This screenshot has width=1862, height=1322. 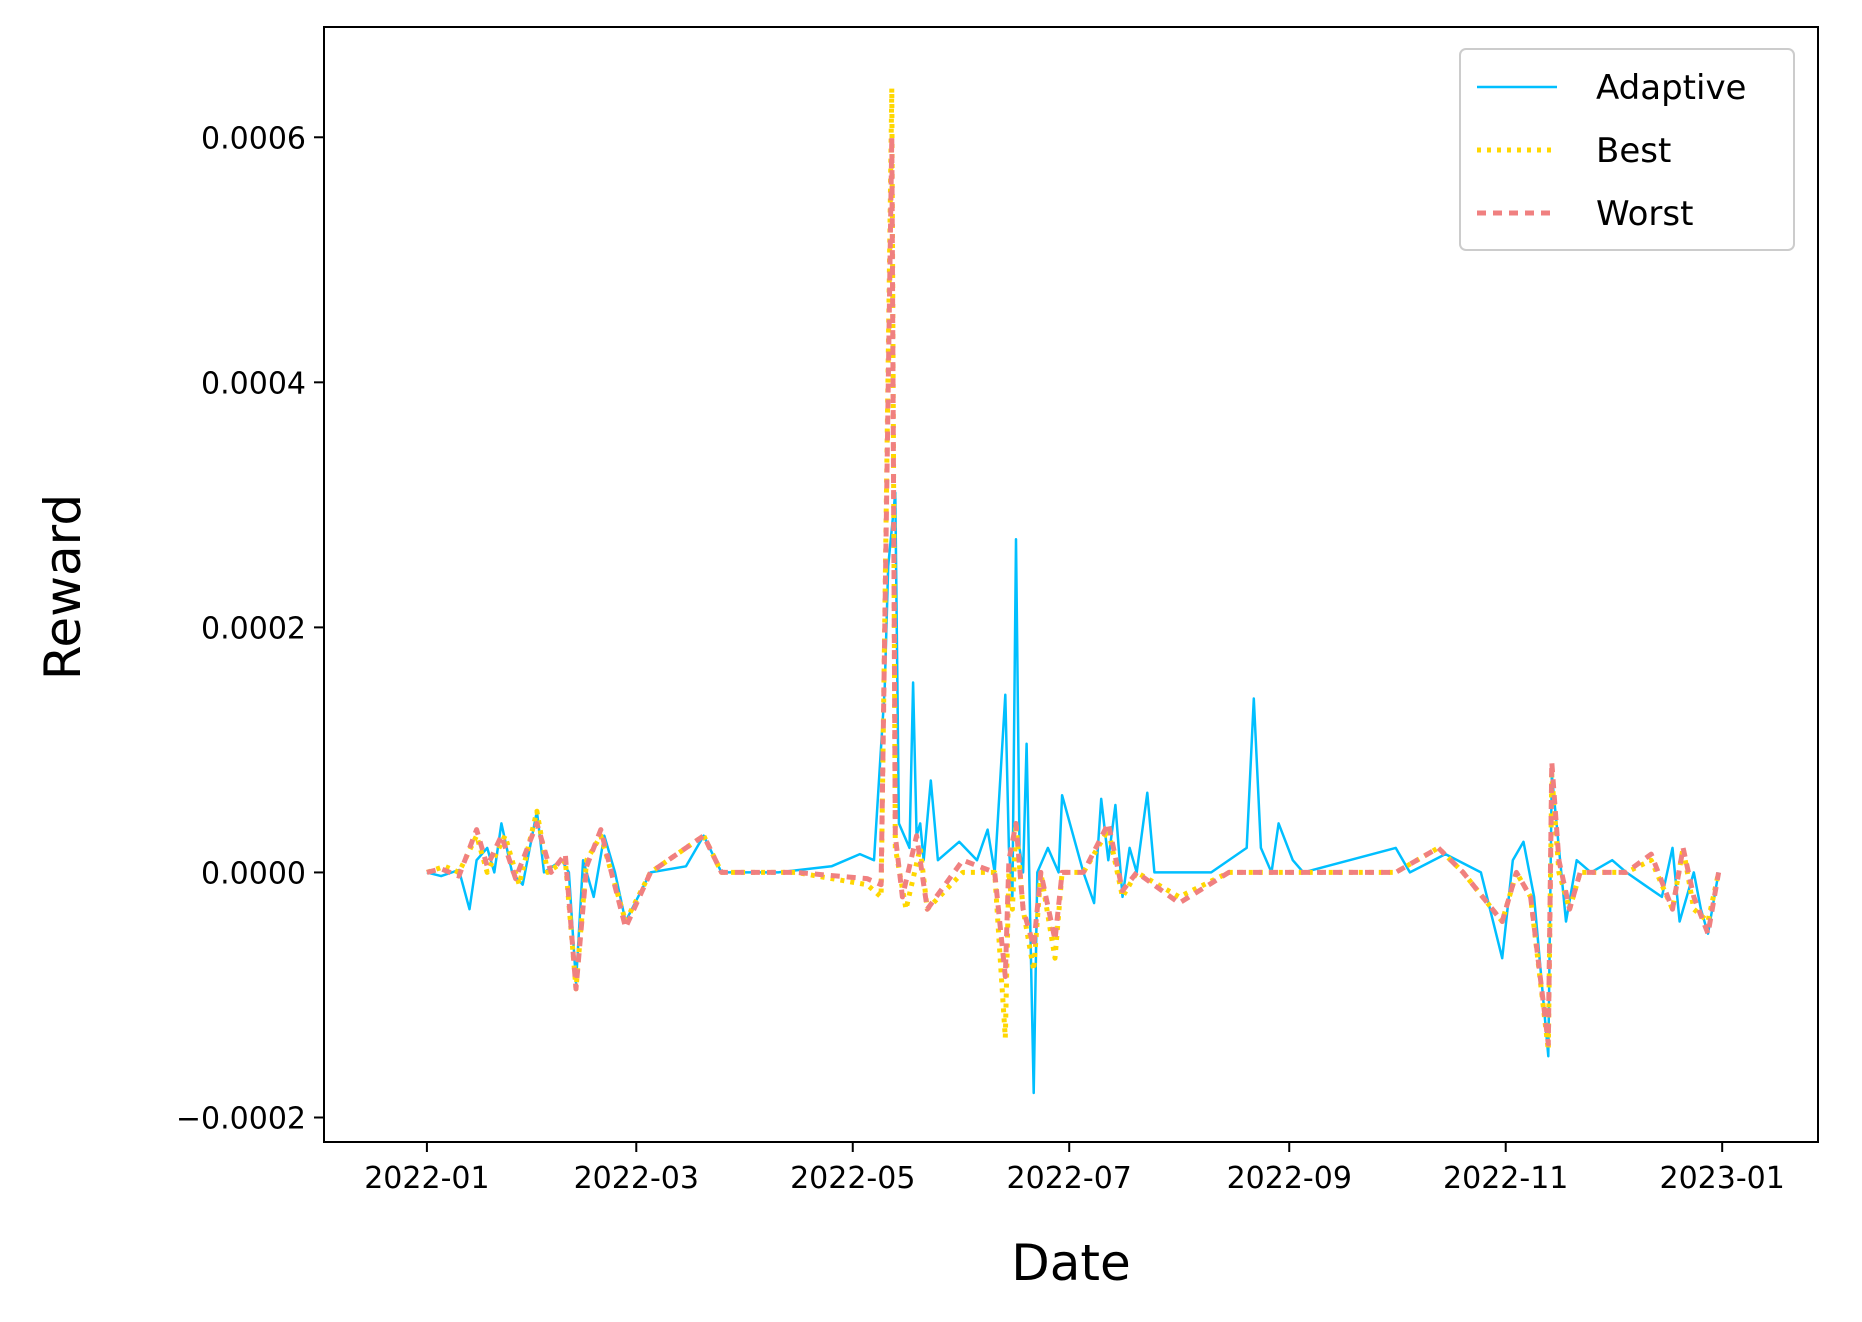 What do you see at coordinates (426, 1178) in the screenshot?
I see `x-tick-label: 2022-01` at bounding box center [426, 1178].